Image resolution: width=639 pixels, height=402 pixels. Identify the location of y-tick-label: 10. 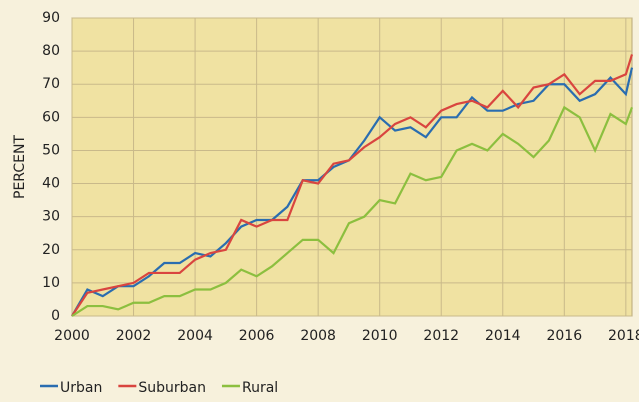
(51, 283).